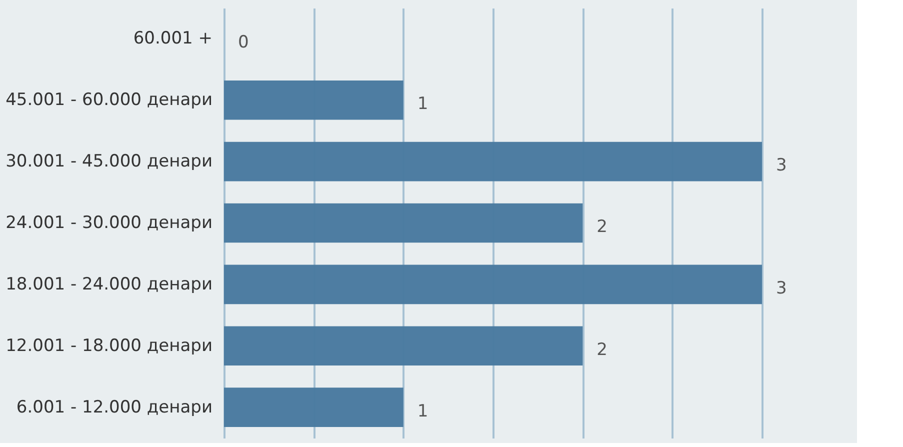 The height and width of the screenshot is (447, 903). What do you see at coordinates (243, 42) in the screenshot?
I see `data-label: 0` at bounding box center [243, 42].